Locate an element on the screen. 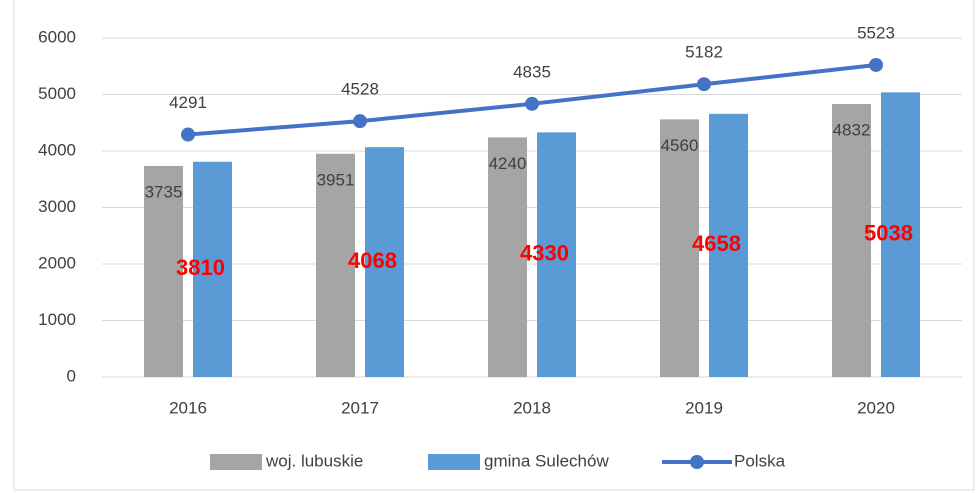 The width and height of the screenshot is (977, 493). legend-label: Polska is located at coordinates (760, 460).